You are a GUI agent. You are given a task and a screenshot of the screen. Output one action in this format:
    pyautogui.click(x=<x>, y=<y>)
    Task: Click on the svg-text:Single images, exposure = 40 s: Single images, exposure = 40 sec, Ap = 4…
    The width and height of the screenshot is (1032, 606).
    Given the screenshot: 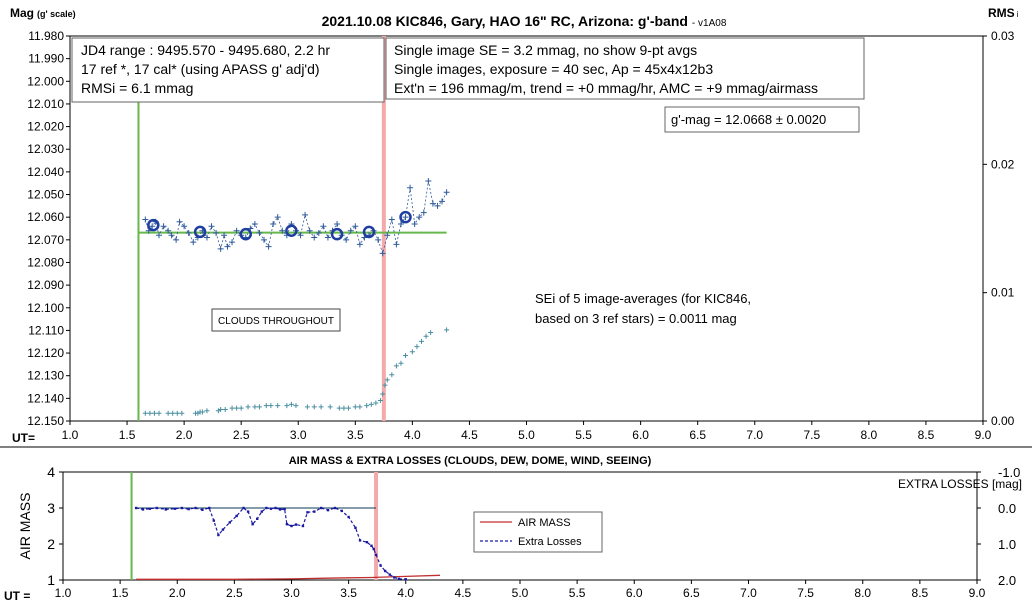 What is the action you would take?
    pyautogui.click(x=553, y=69)
    